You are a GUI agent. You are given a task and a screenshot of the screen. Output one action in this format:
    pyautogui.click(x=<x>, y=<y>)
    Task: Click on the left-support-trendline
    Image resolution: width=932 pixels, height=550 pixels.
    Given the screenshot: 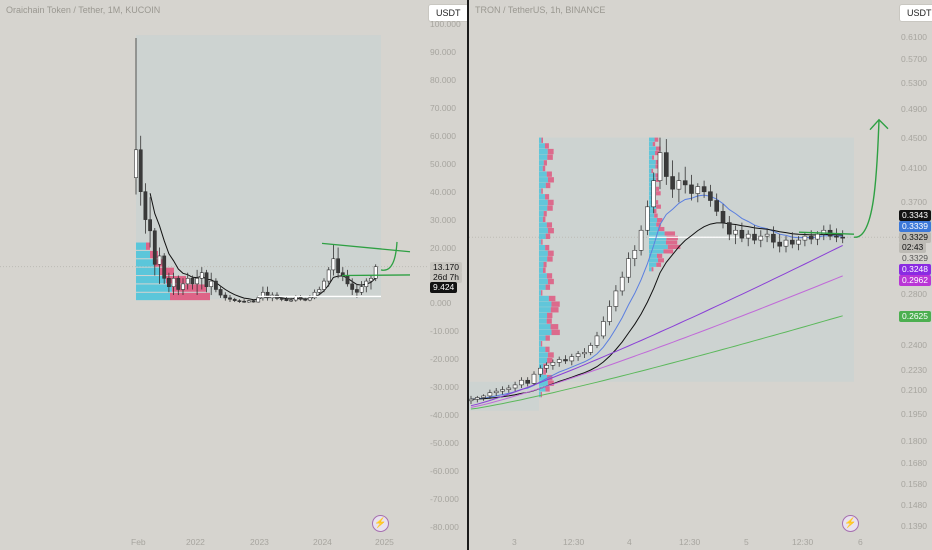 What is the action you would take?
    pyautogui.click(x=376, y=275)
    